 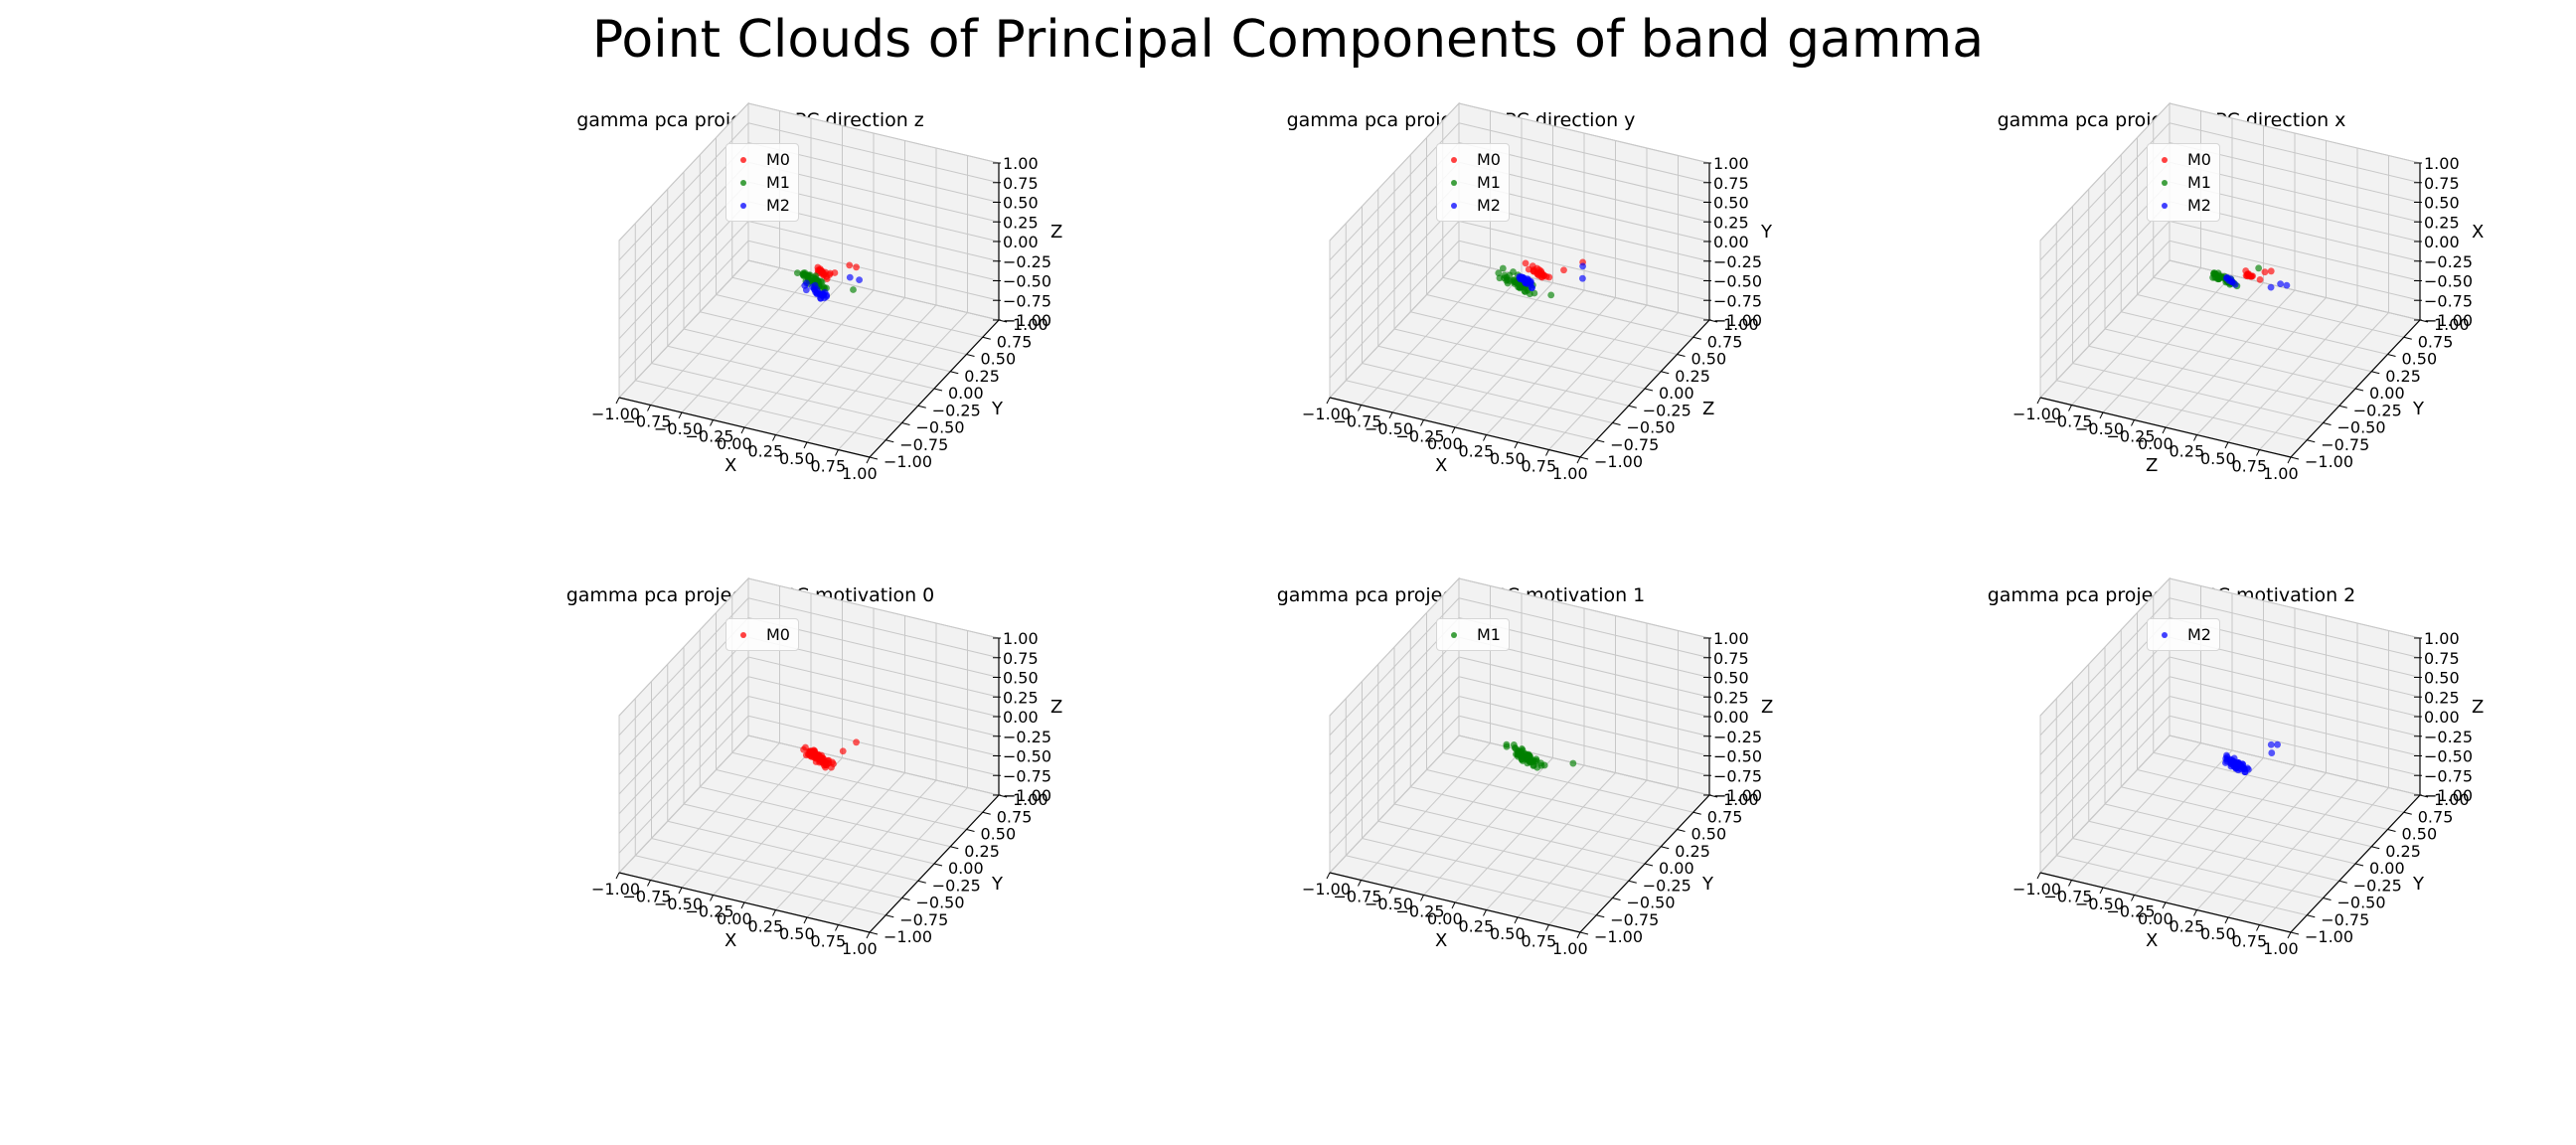 What do you see at coordinates (1651, 428) in the screenshot?
I see `y-tick-label: −0.50` at bounding box center [1651, 428].